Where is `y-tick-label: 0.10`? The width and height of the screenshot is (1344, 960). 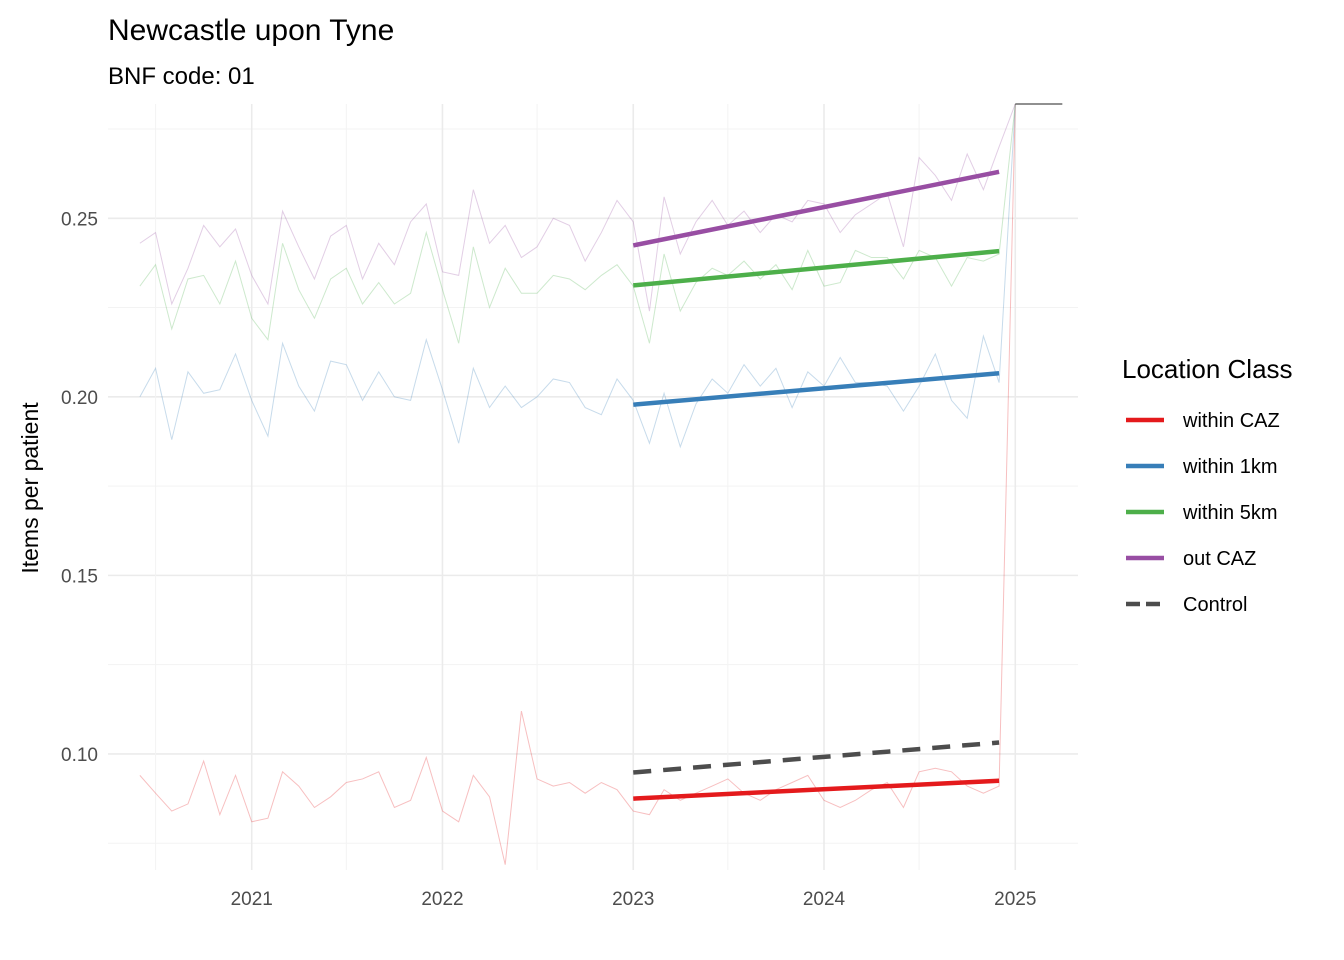 y-tick-label: 0.10 is located at coordinates (79, 755).